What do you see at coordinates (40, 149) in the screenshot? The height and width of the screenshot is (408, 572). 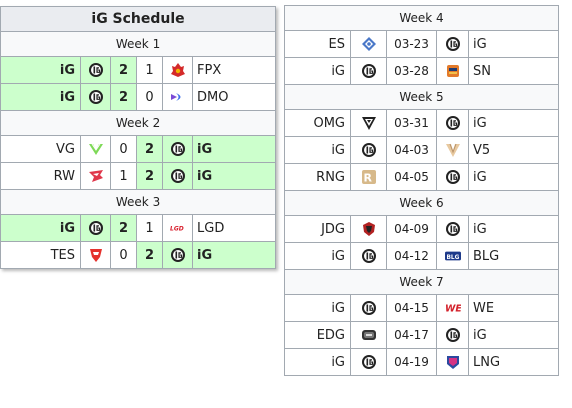 I see `team1-name: VG` at bounding box center [40, 149].